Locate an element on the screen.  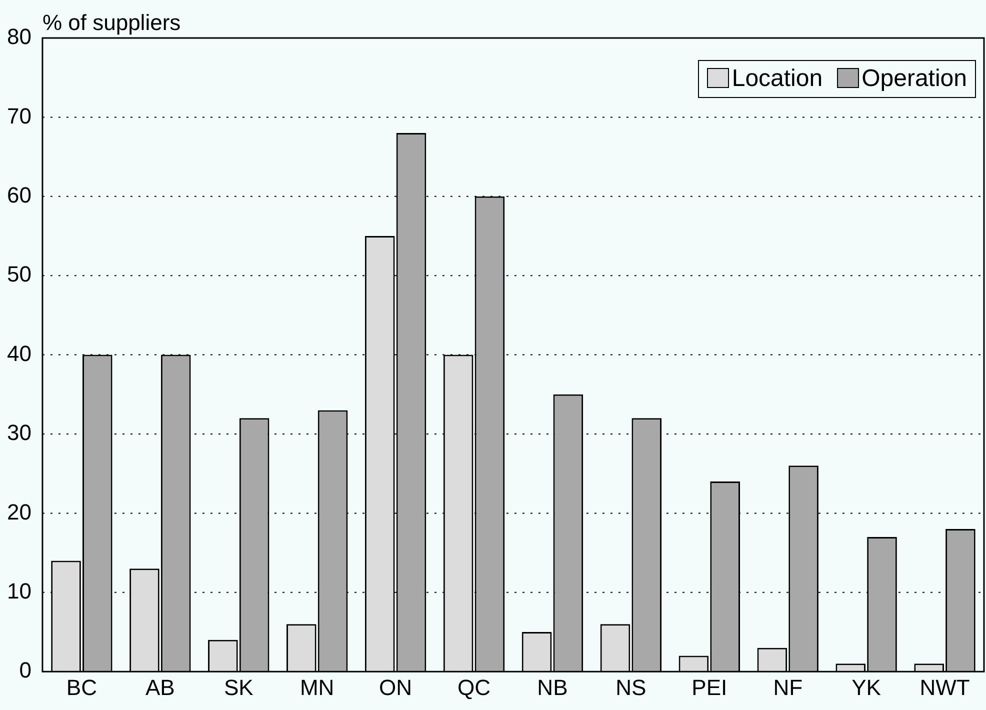
x-tick-label: MN is located at coordinates (317, 687).